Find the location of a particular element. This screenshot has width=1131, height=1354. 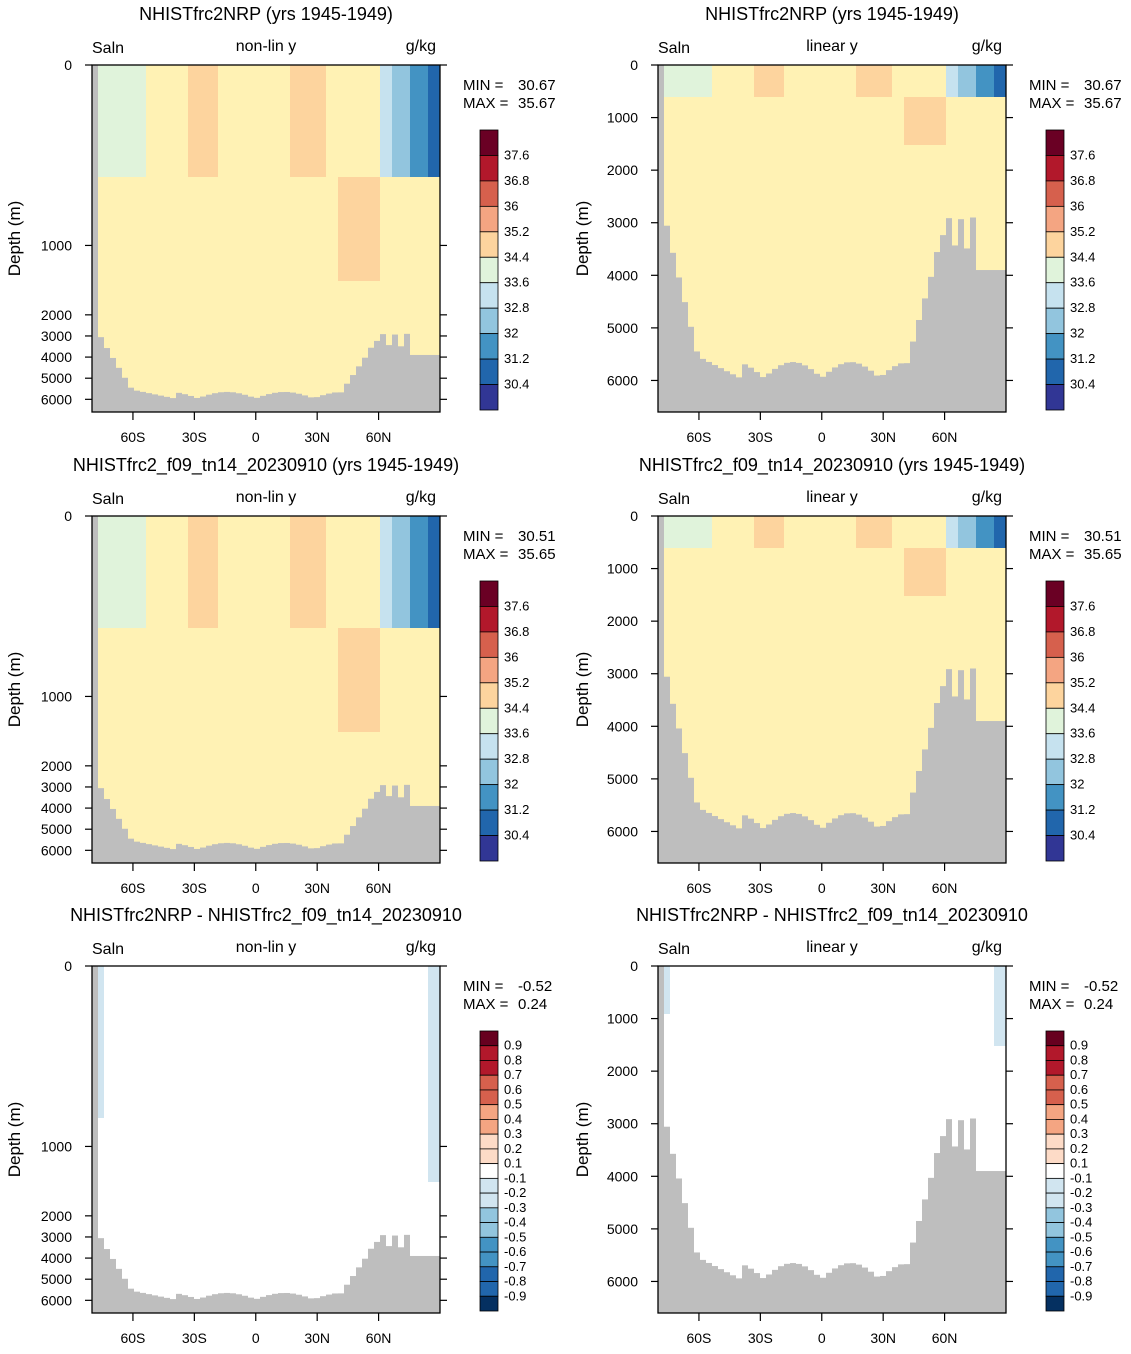

colorbar-label: 30.4 is located at coordinates (516, 835).